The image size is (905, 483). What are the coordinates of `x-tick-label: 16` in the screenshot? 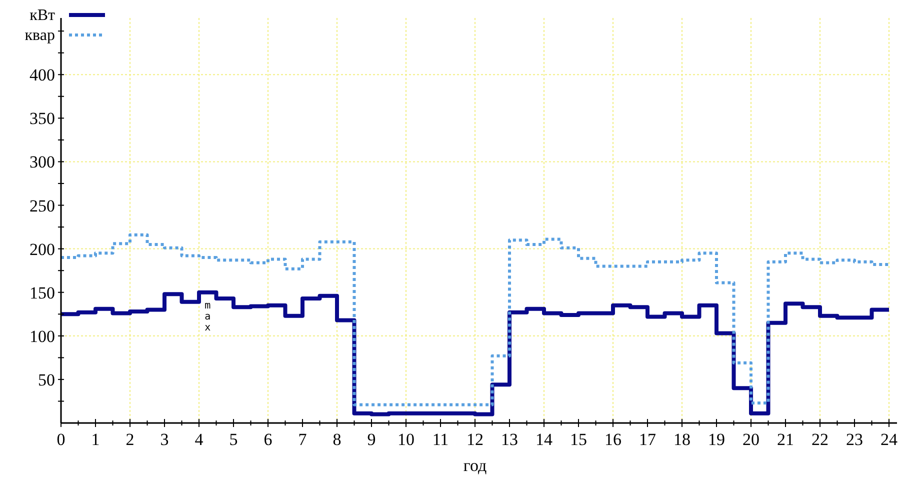 It's located at (613, 439).